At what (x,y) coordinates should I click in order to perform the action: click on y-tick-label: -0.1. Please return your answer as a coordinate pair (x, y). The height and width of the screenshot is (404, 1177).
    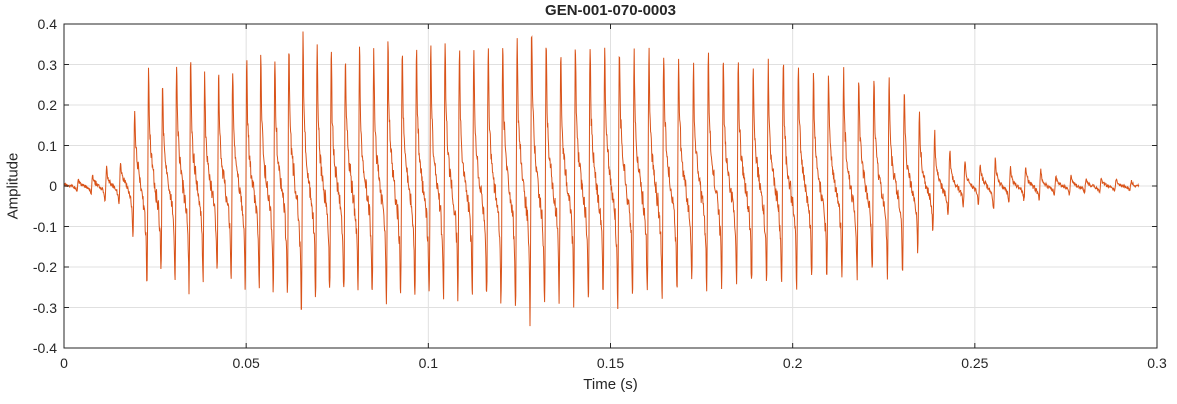
    Looking at the image, I should click on (44, 226).